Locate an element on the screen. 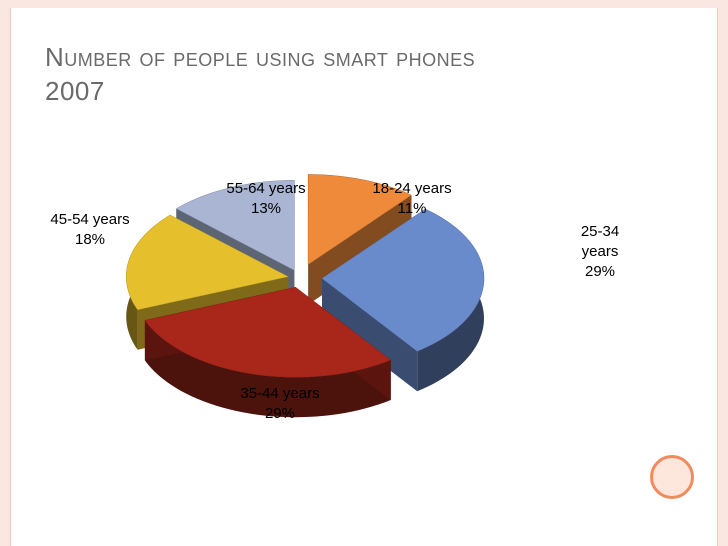 This screenshot has height=546, width=728. pie-label-5: 55-64 years 13% is located at coordinates (265, 198).